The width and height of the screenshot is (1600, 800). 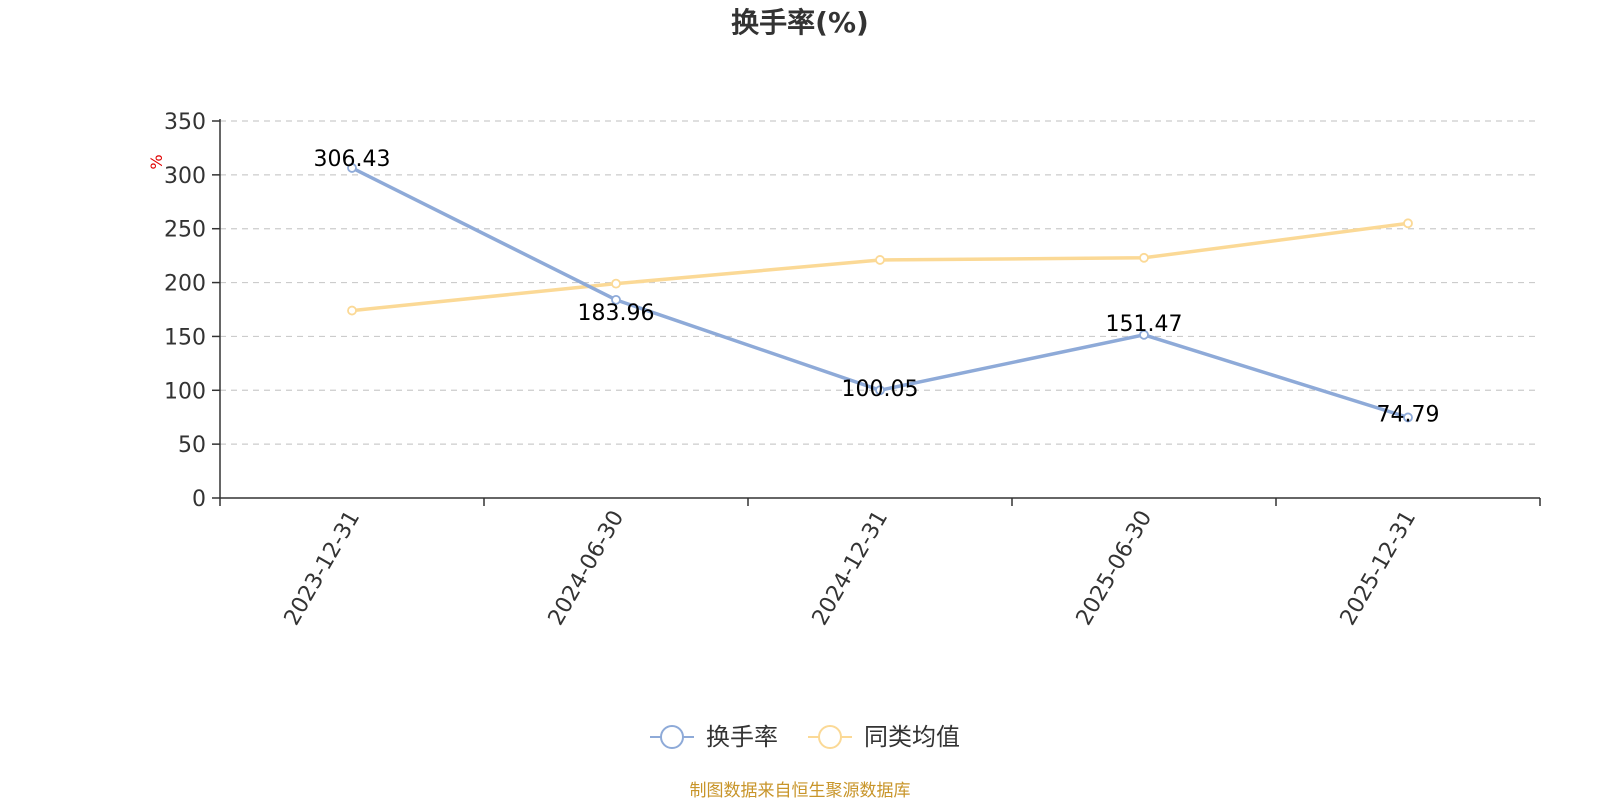 What do you see at coordinates (805, 737) in the screenshot?
I see `legend: 换手率 同类均值` at bounding box center [805, 737].